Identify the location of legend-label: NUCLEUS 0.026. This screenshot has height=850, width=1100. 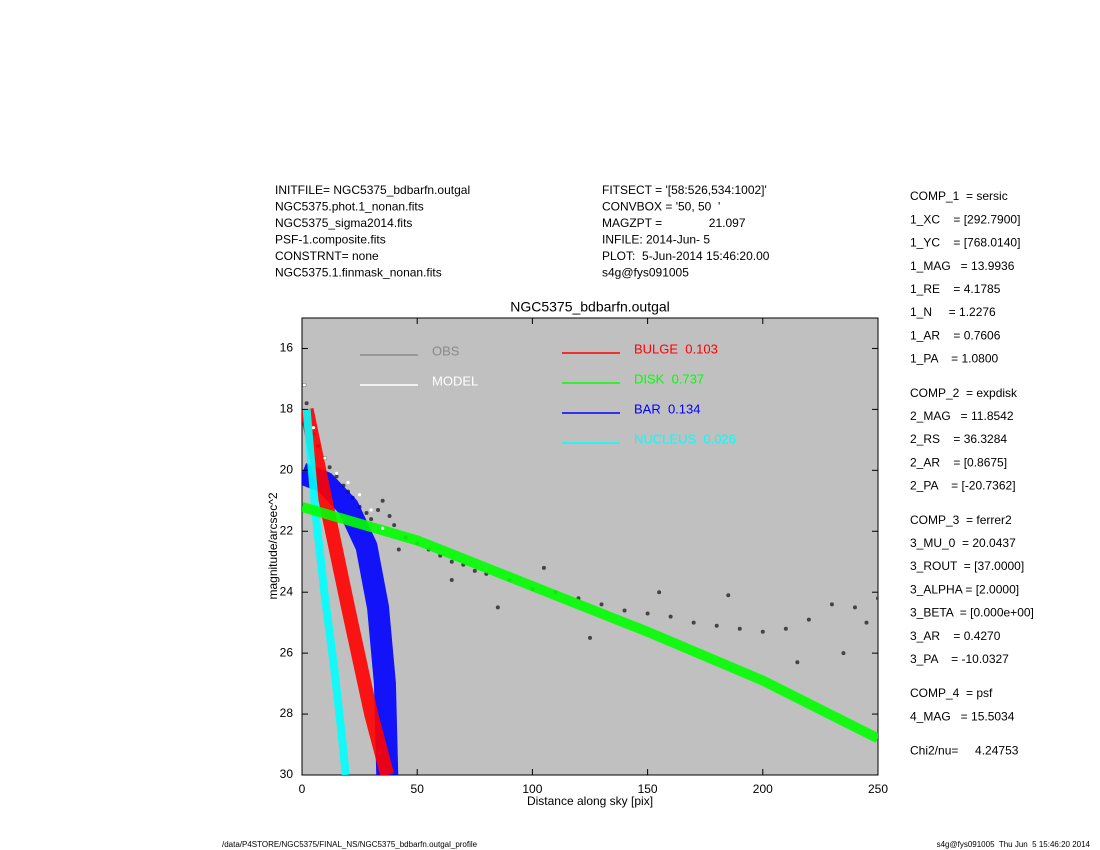
(685, 438).